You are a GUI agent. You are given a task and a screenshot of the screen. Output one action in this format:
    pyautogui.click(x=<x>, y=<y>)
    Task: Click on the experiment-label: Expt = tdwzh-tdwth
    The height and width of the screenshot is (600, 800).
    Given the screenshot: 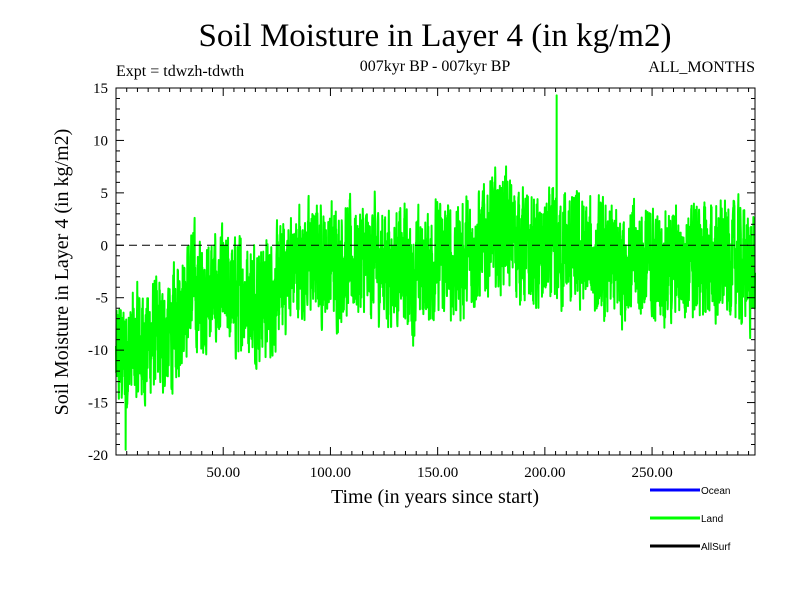 What is the action you would take?
    pyautogui.click(x=180, y=71)
    